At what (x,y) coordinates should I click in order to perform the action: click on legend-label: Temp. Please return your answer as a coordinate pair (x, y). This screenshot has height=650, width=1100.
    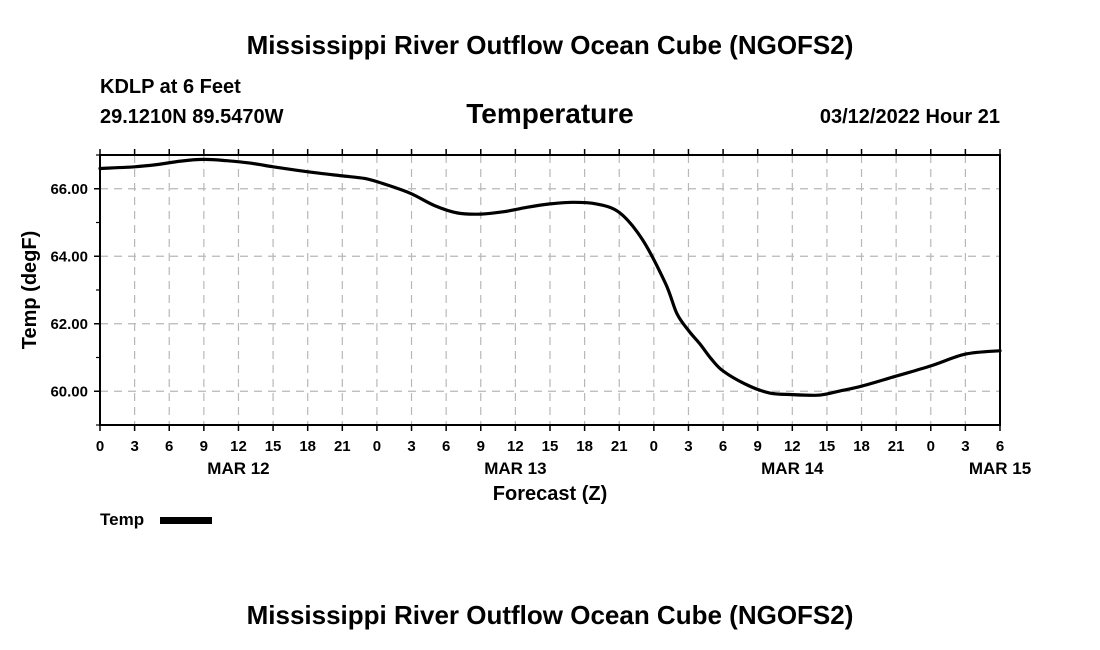
    Looking at the image, I should click on (122, 519).